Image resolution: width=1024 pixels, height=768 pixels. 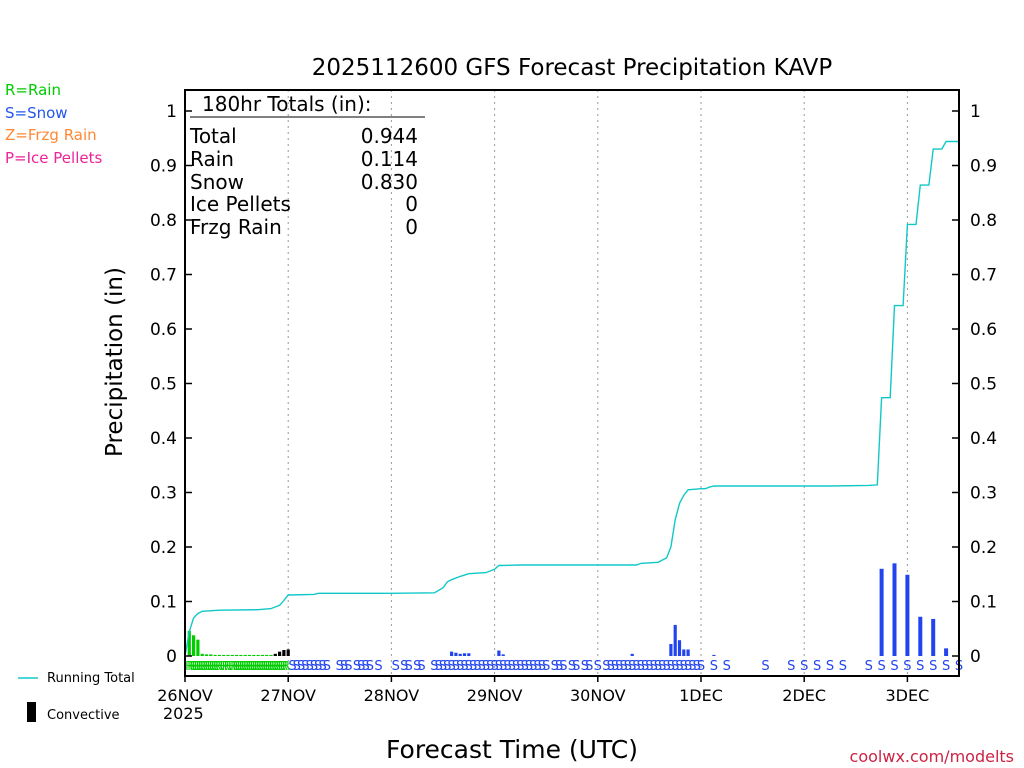 I want to click on y-tick-label-right: 0.9, so click(x=983, y=167).